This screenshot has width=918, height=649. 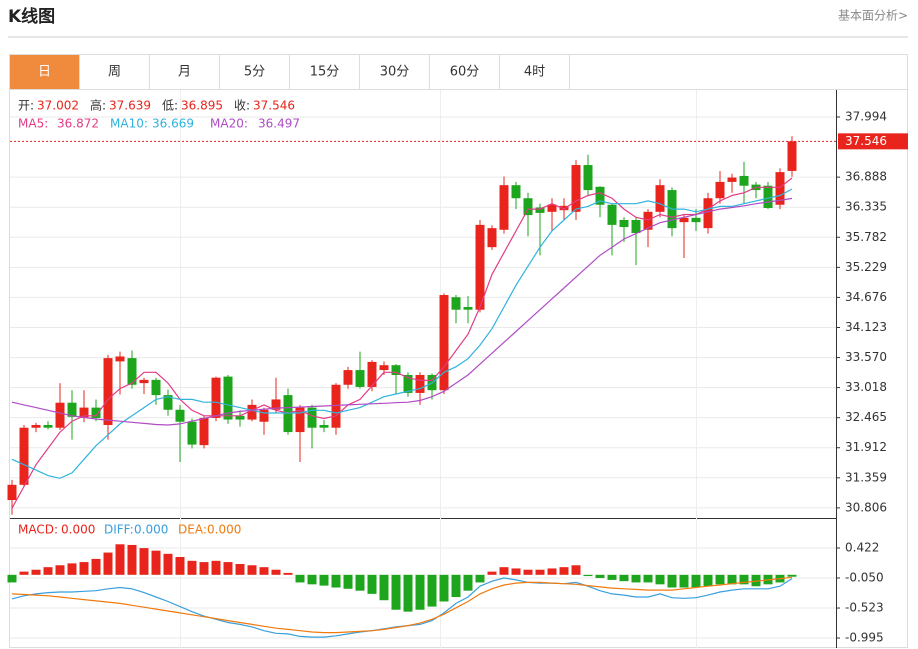 I want to click on tab: 4时, so click(x=535, y=72).